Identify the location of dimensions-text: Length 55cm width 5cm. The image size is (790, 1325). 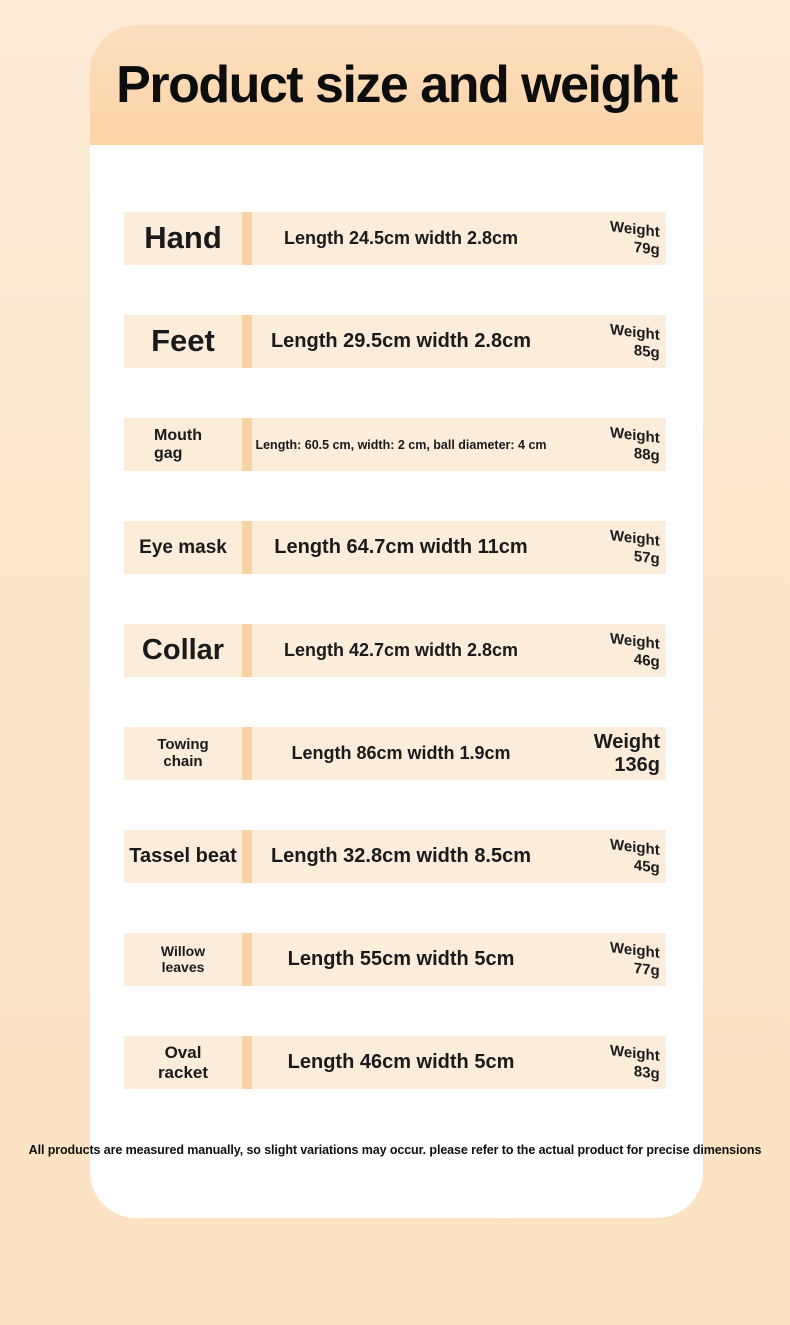
(401, 959).